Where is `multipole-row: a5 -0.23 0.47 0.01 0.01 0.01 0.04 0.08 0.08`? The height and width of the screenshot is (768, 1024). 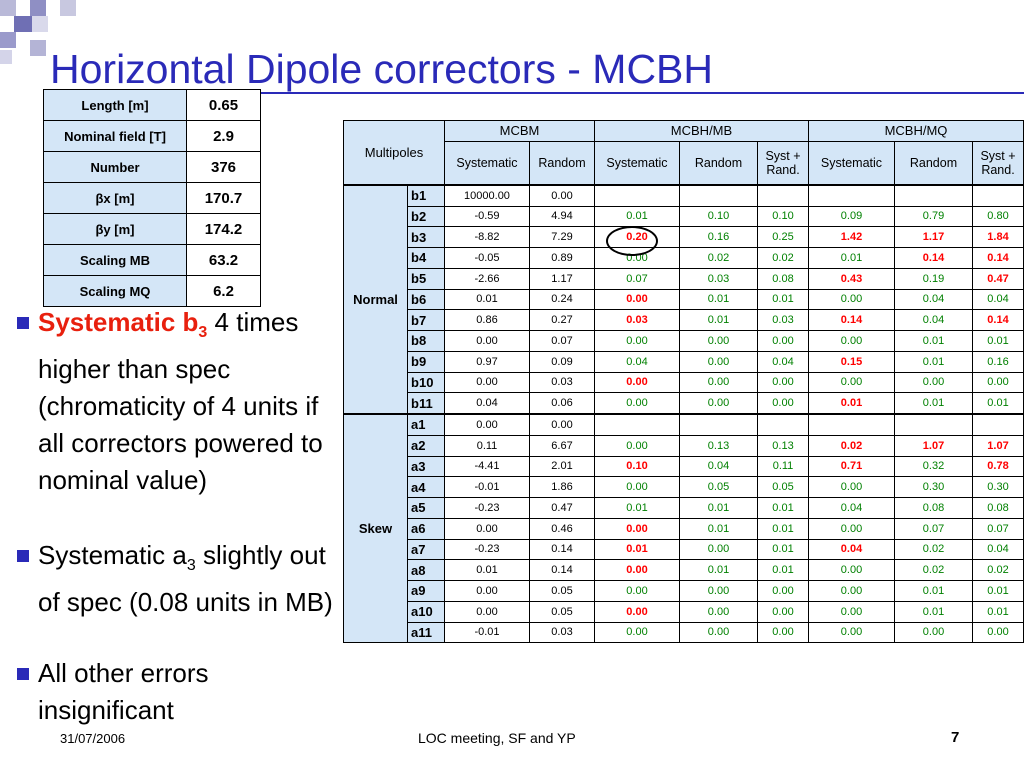
multipole-row: a5 -0.23 0.47 0.01 0.01 0.01 0.04 0.08 0.08 is located at coordinates (684, 508).